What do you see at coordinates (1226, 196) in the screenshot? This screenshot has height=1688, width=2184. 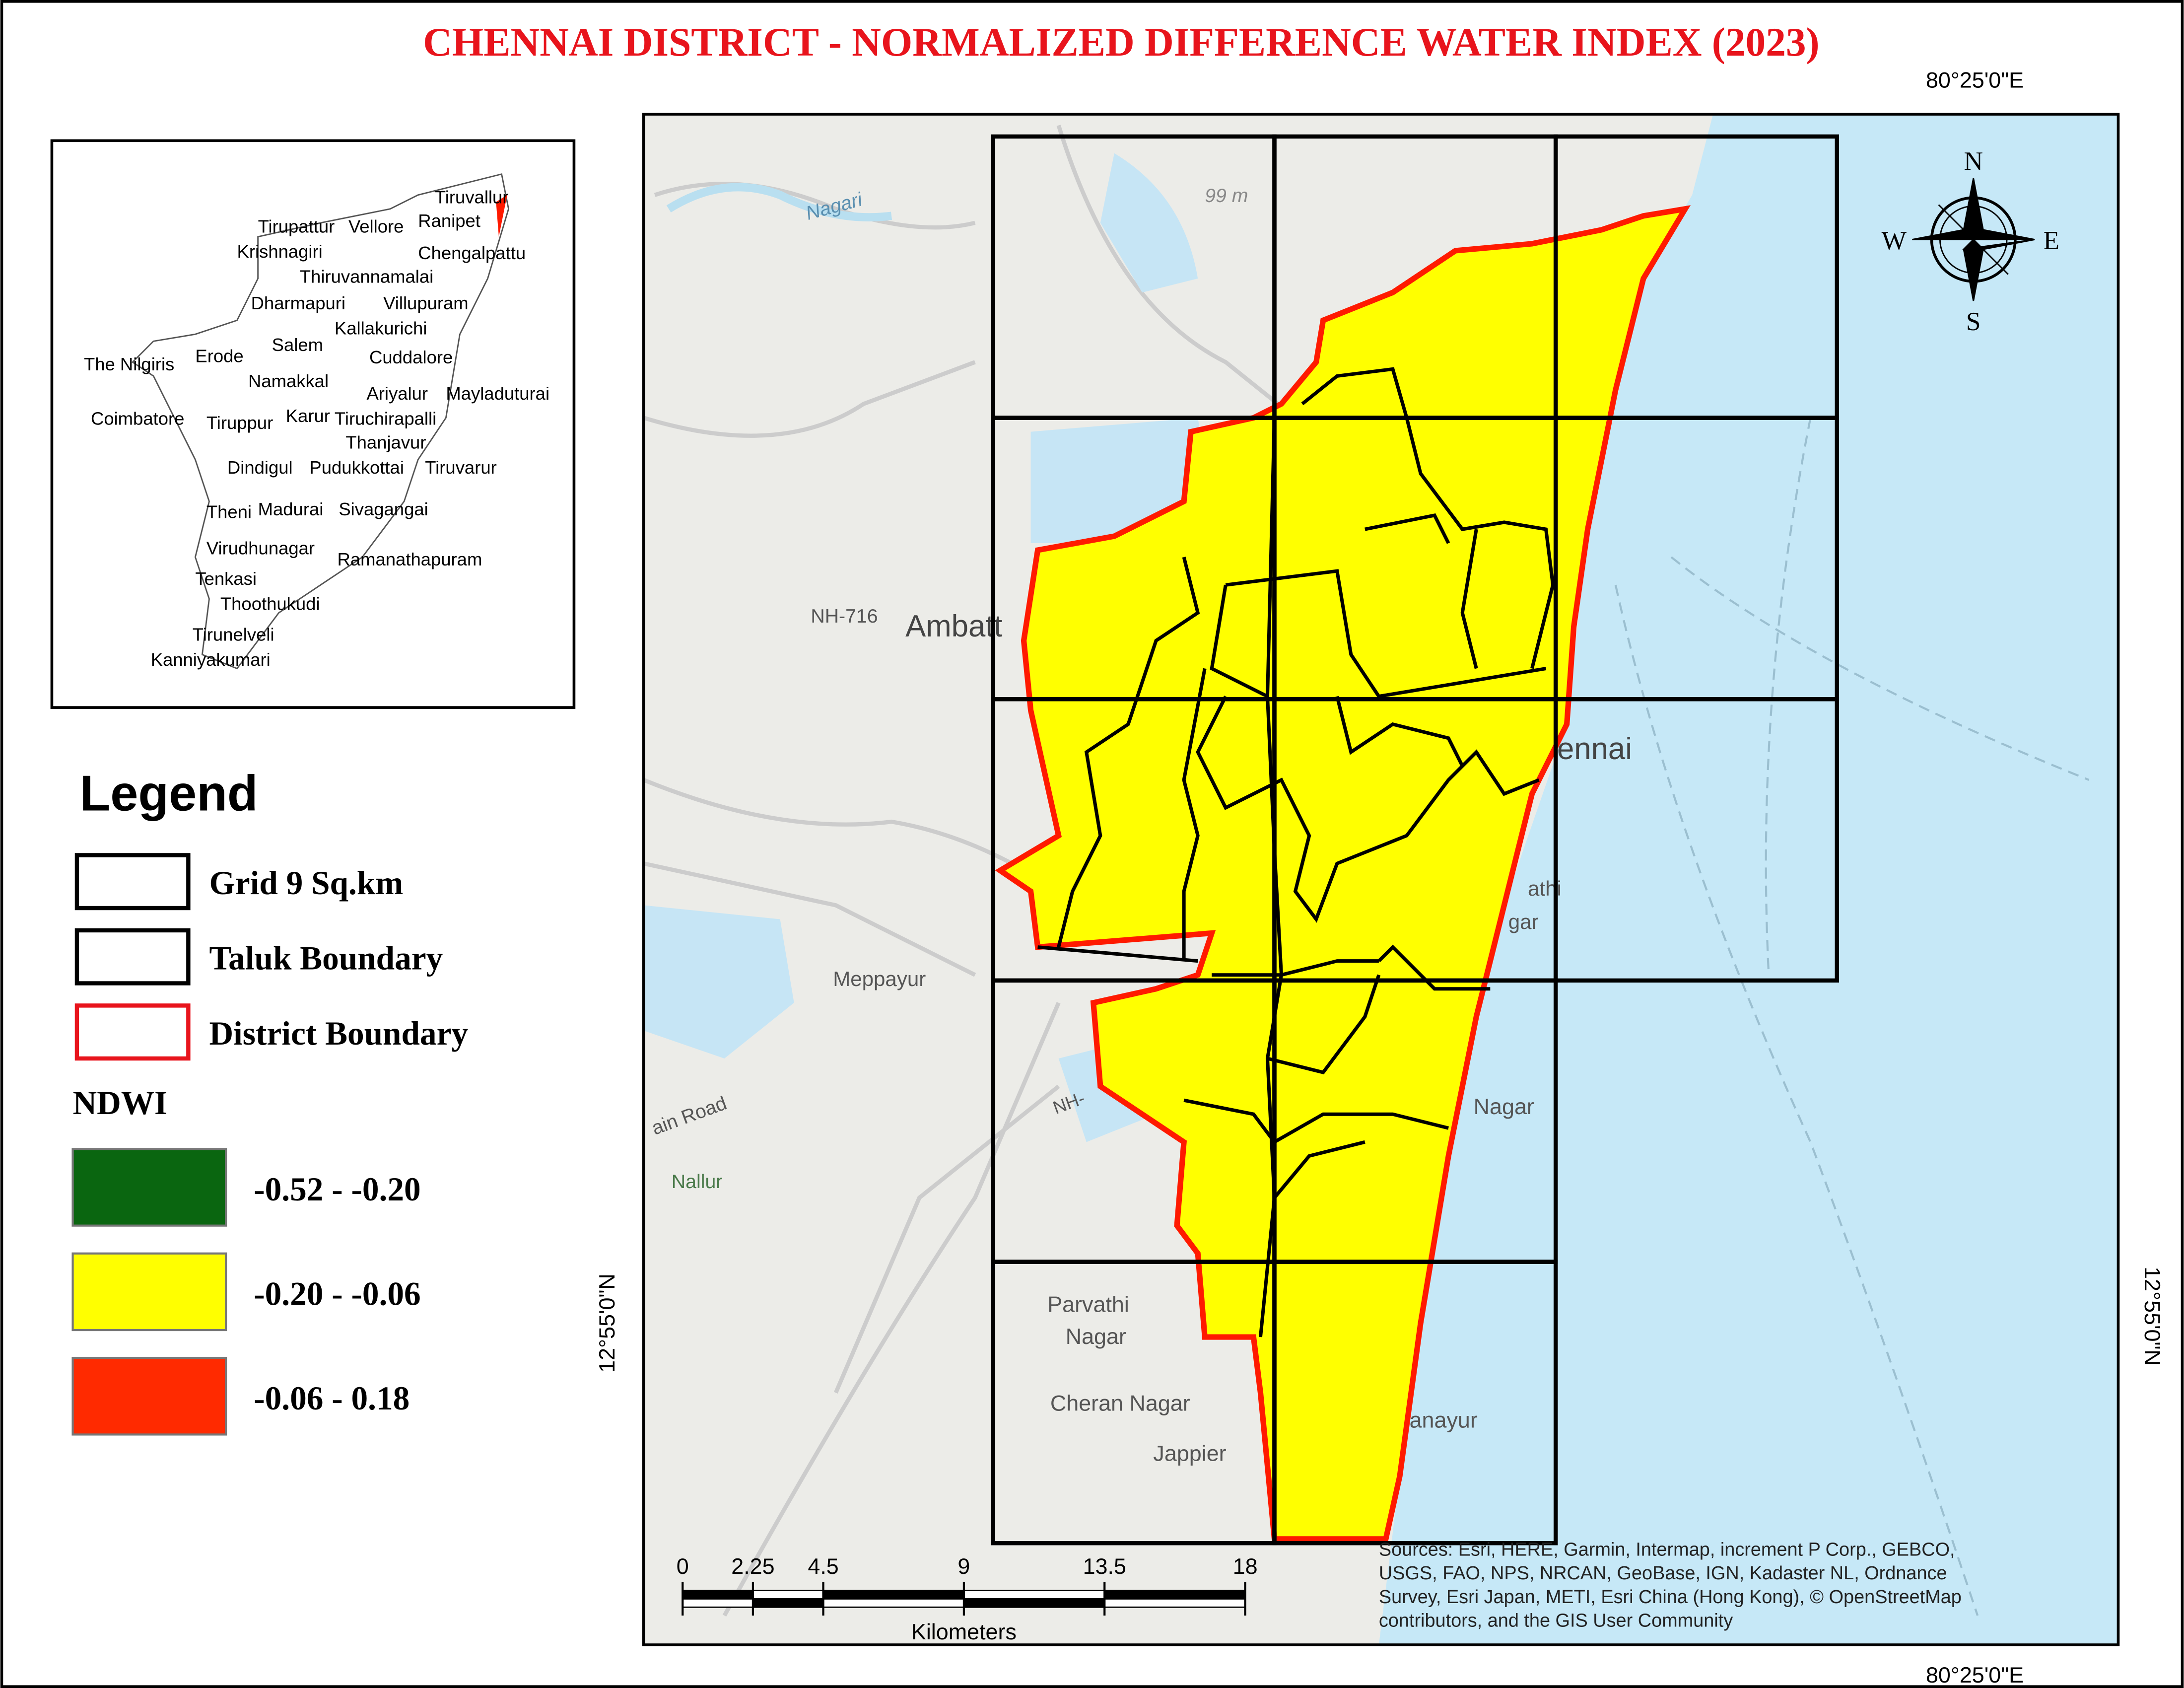 I see `map-label: 99 m` at bounding box center [1226, 196].